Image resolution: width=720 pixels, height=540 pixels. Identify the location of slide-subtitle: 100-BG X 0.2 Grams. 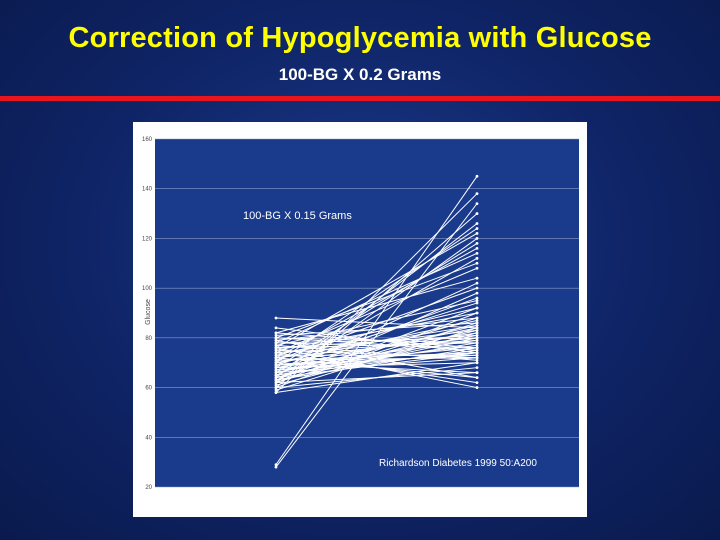
(360, 74).